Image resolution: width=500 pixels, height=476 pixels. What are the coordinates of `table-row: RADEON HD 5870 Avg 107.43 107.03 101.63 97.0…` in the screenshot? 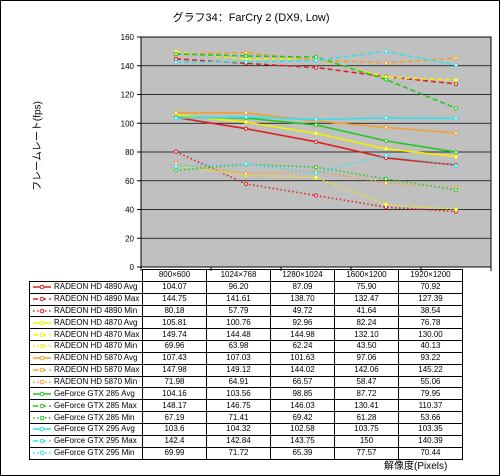 It's located at (246, 358).